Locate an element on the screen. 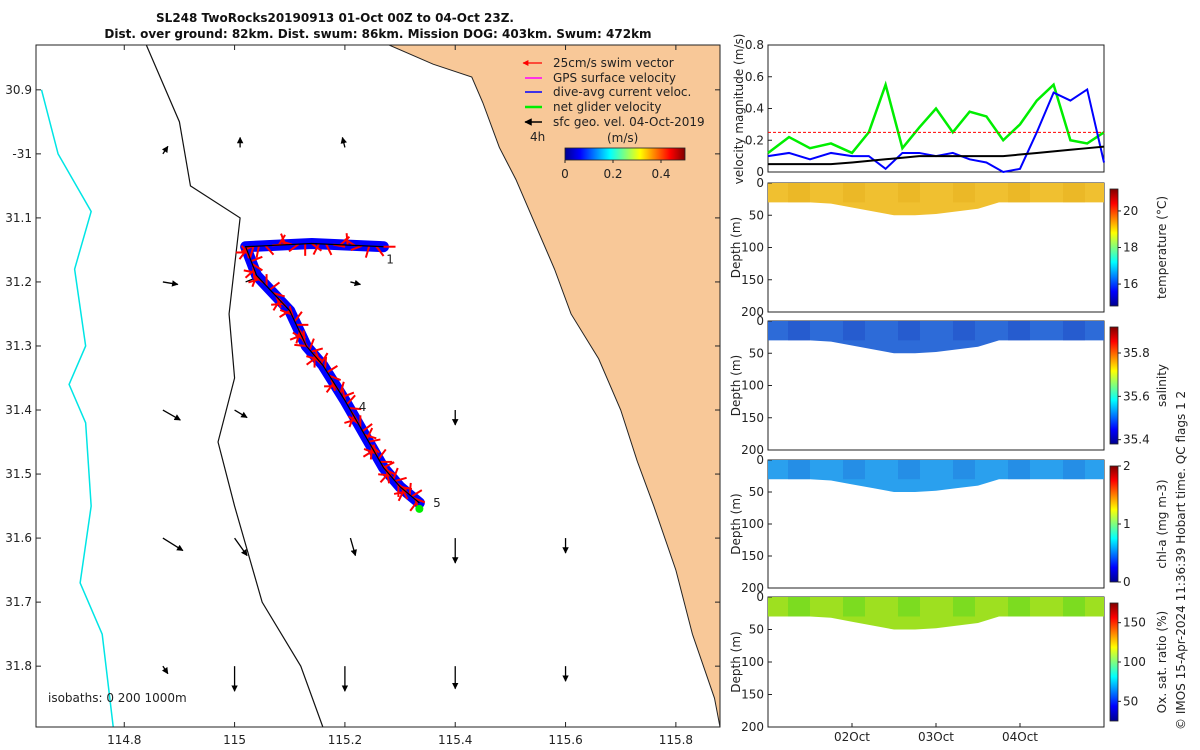 This screenshot has width=1200, height=750. speed-colorbar-ticks: 0 0.2 0.4 is located at coordinates (616, 170).